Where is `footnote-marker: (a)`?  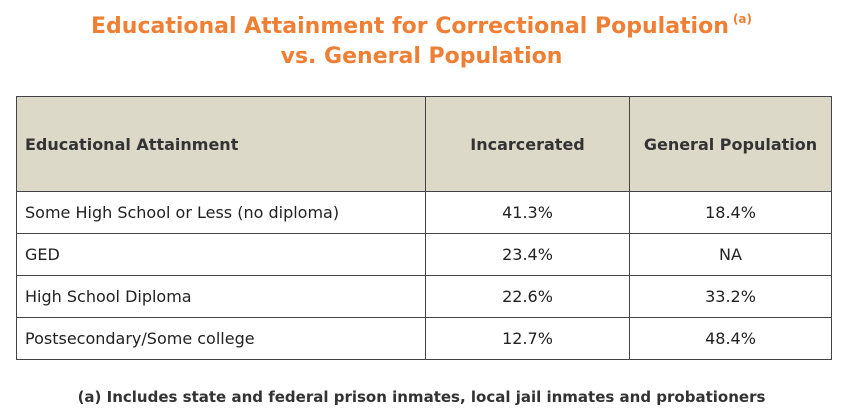
footnote-marker: (a) is located at coordinates (742, 19).